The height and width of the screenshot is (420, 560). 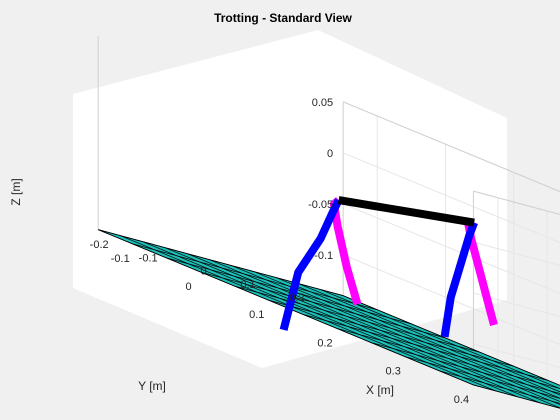 What do you see at coordinates (296, 298) in the screenshot?
I see `y-tick-label: 0.2` at bounding box center [296, 298].